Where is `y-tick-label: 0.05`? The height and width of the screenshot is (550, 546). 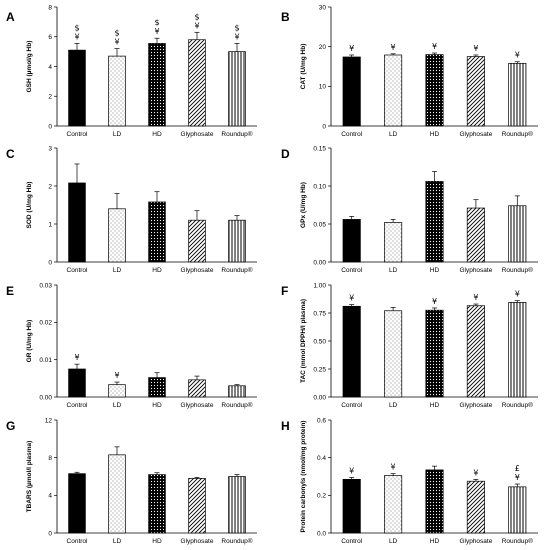 y-tick-label: 0.05 is located at coordinates (319, 224).